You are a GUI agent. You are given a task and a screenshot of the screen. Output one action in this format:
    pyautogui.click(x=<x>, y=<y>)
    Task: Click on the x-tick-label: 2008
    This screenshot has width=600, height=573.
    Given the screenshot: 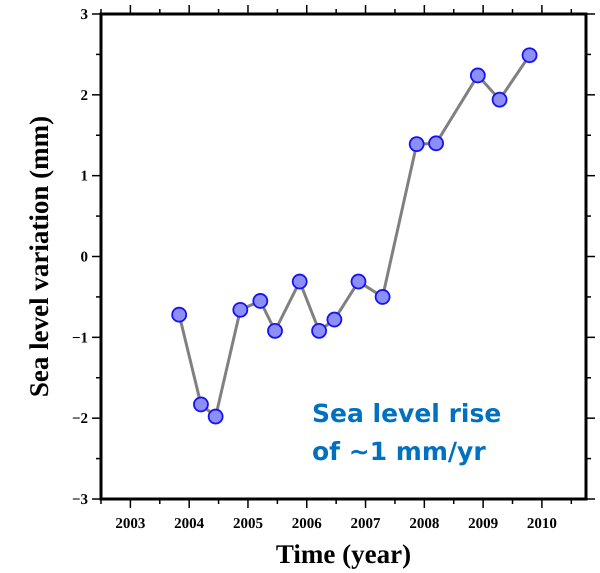 What is the action you would take?
    pyautogui.click(x=424, y=524)
    